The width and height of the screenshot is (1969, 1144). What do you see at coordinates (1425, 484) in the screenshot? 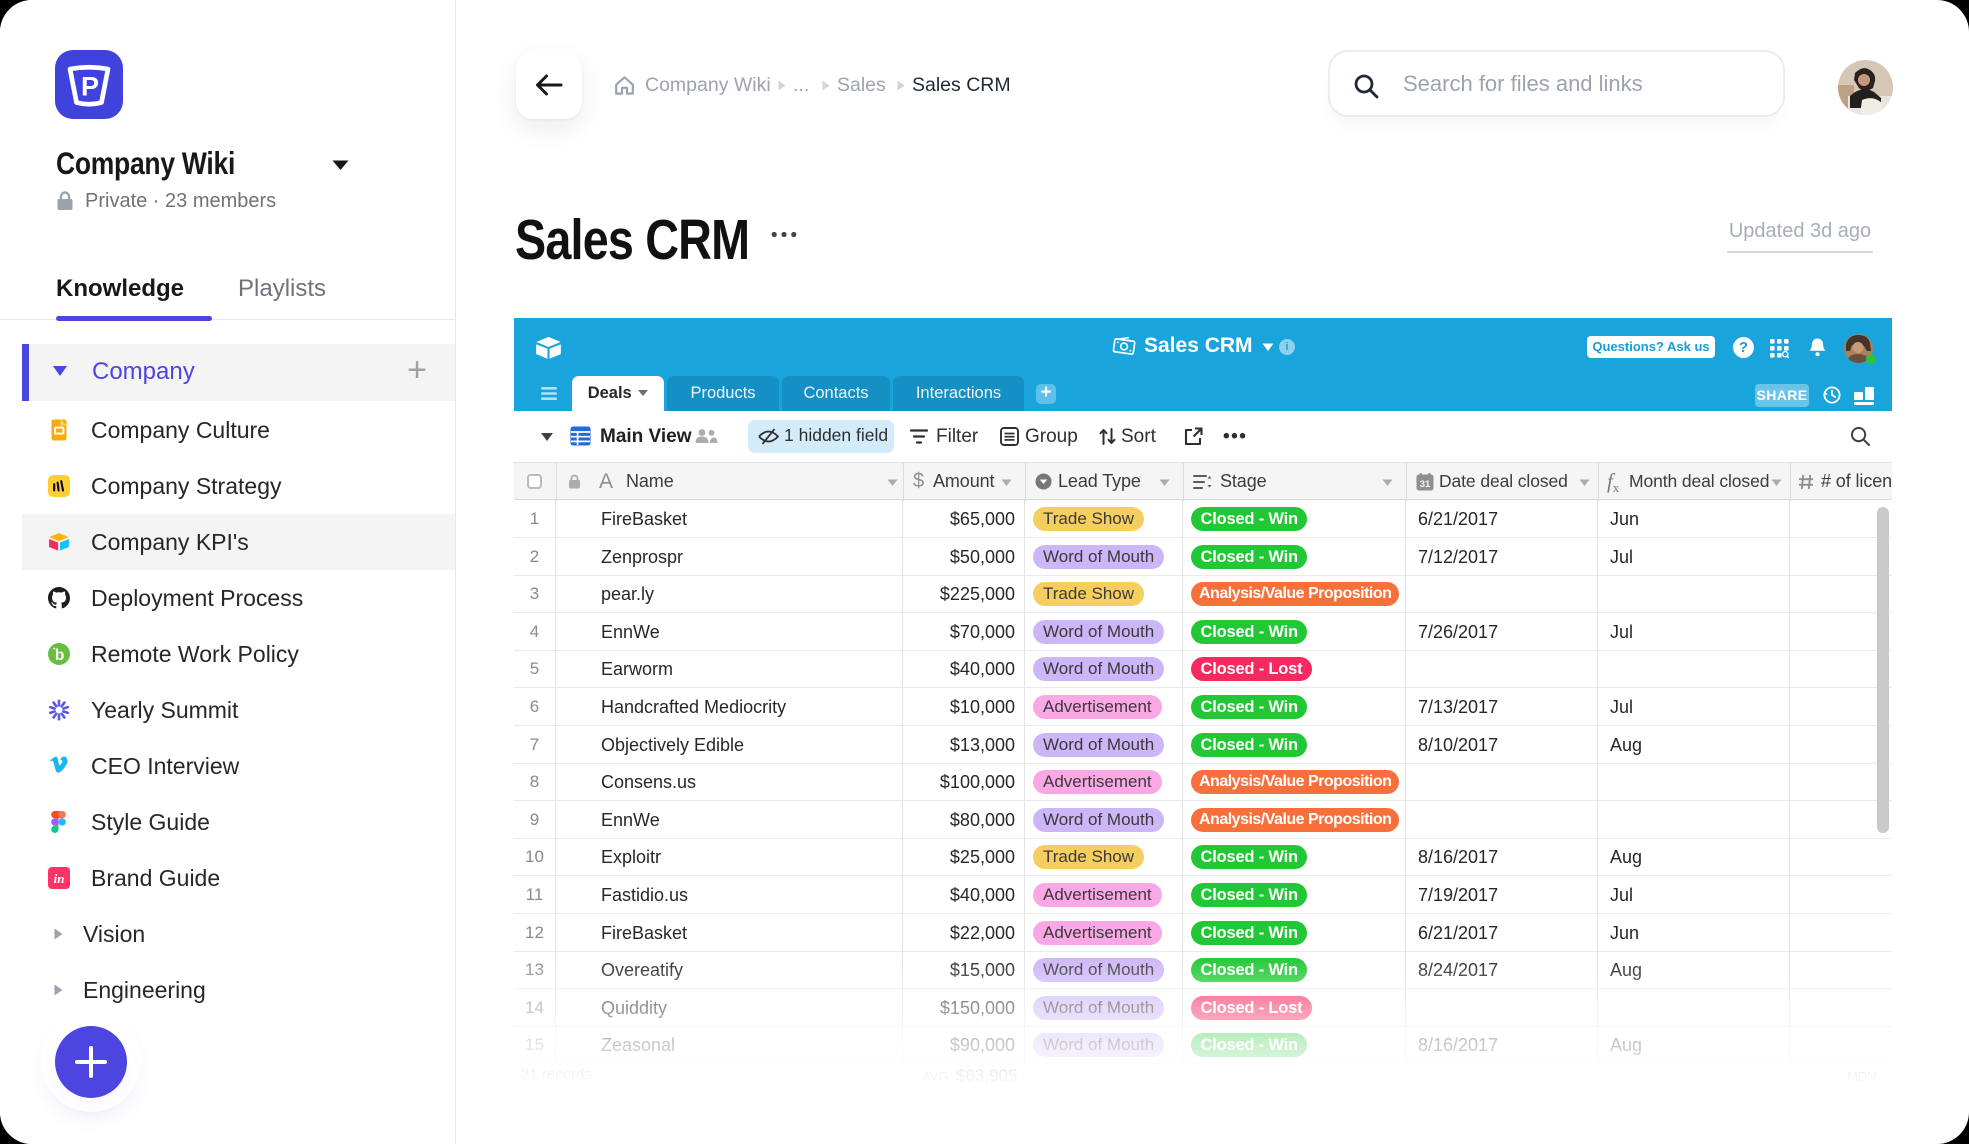
I see `svg-text: 31` at bounding box center [1425, 484].